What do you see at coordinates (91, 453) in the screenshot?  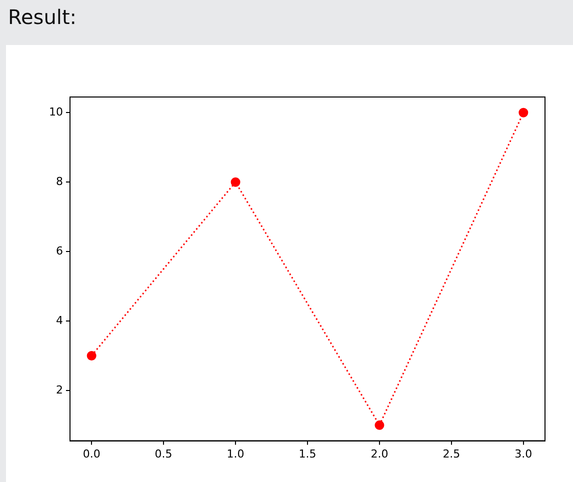 I see `x-tick-label: 0.0` at bounding box center [91, 453].